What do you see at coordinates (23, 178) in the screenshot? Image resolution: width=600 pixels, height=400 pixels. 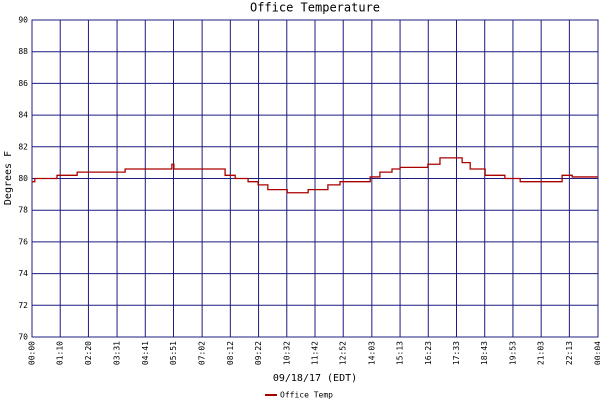 I see `y-tick-label: 80` at bounding box center [23, 178].